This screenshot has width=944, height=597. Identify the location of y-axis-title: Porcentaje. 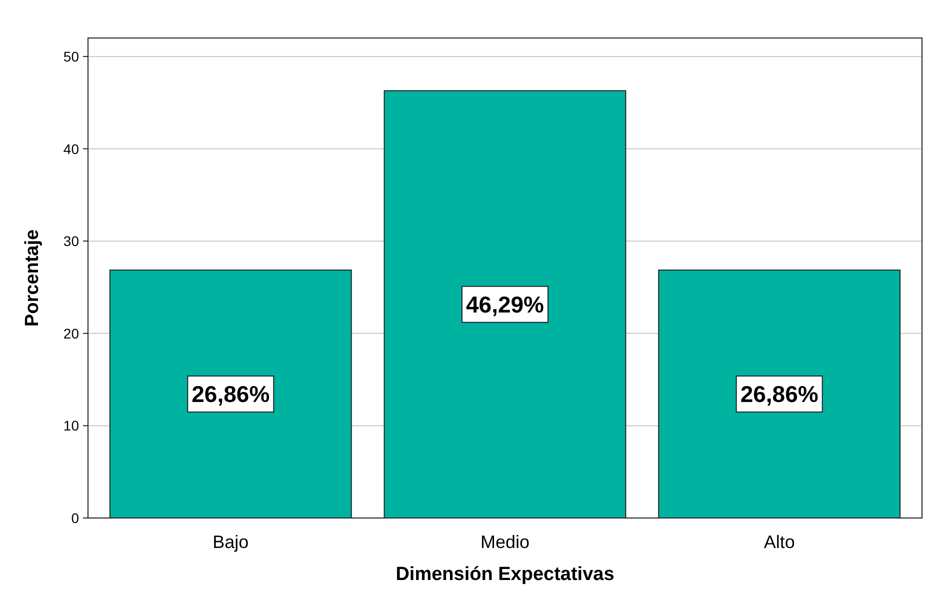
(32, 278).